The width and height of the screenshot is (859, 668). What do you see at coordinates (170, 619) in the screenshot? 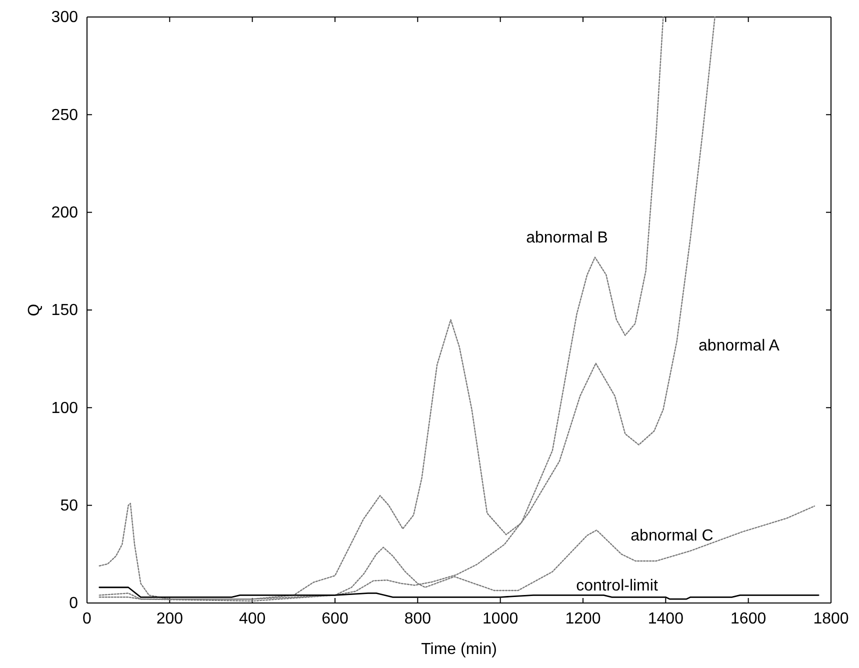
I see `x-tick-label: 200` at bounding box center [170, 619].